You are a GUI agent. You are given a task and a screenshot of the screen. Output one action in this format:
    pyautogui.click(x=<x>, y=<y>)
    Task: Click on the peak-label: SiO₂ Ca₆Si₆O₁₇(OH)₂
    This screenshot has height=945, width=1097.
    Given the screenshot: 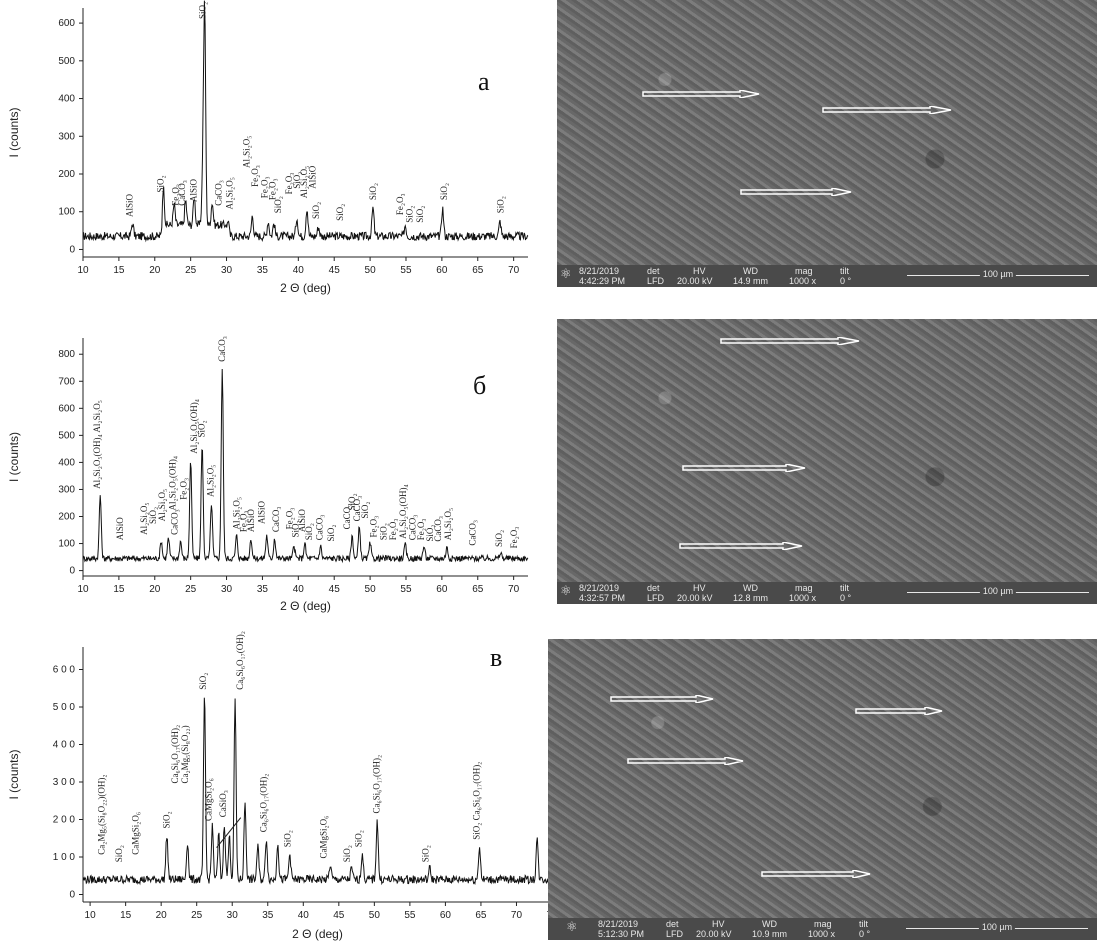 What is the action you would take?
    pyautogui.click(x=477, y=801)
    